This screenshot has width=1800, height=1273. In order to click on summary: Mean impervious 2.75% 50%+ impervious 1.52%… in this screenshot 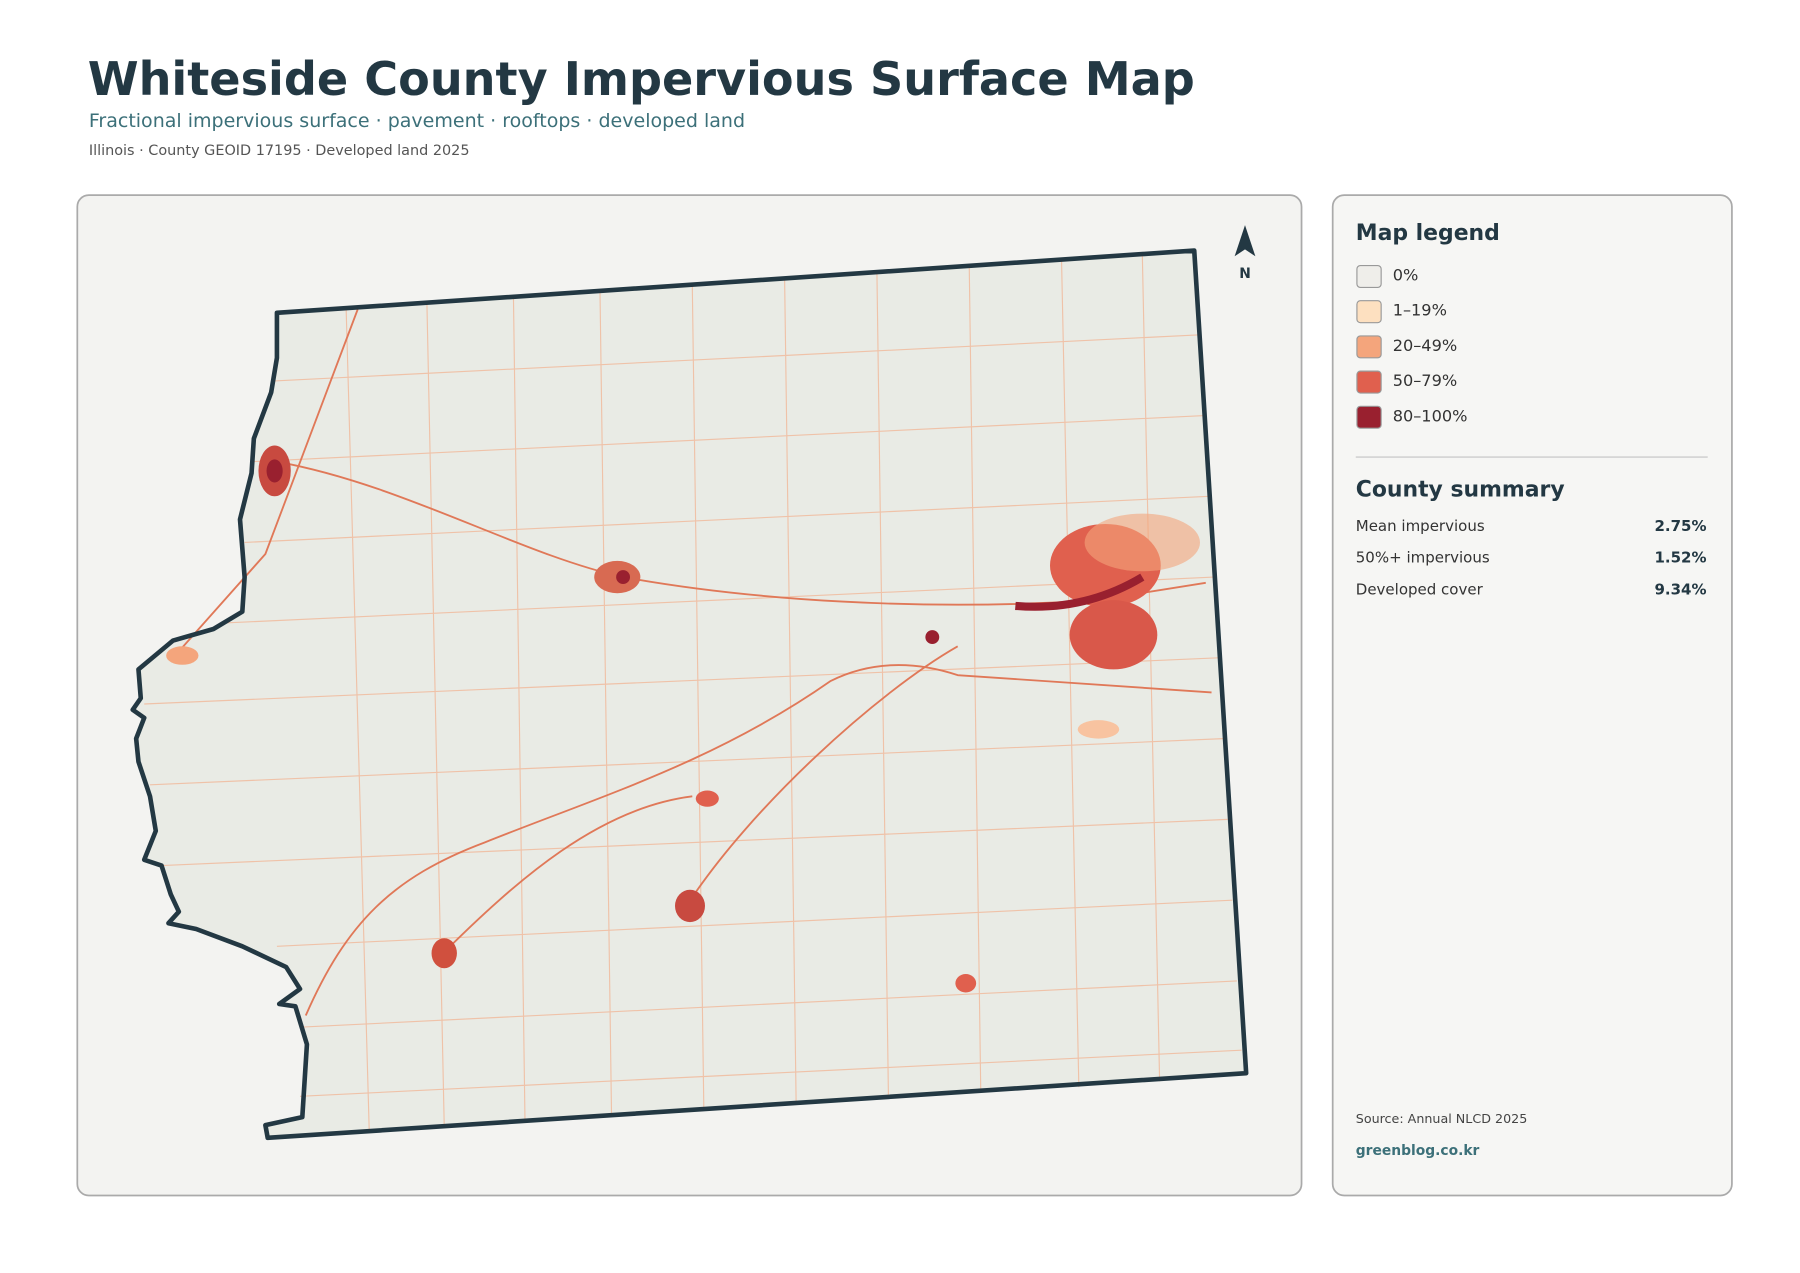, I will do `click(1531, 557)`.